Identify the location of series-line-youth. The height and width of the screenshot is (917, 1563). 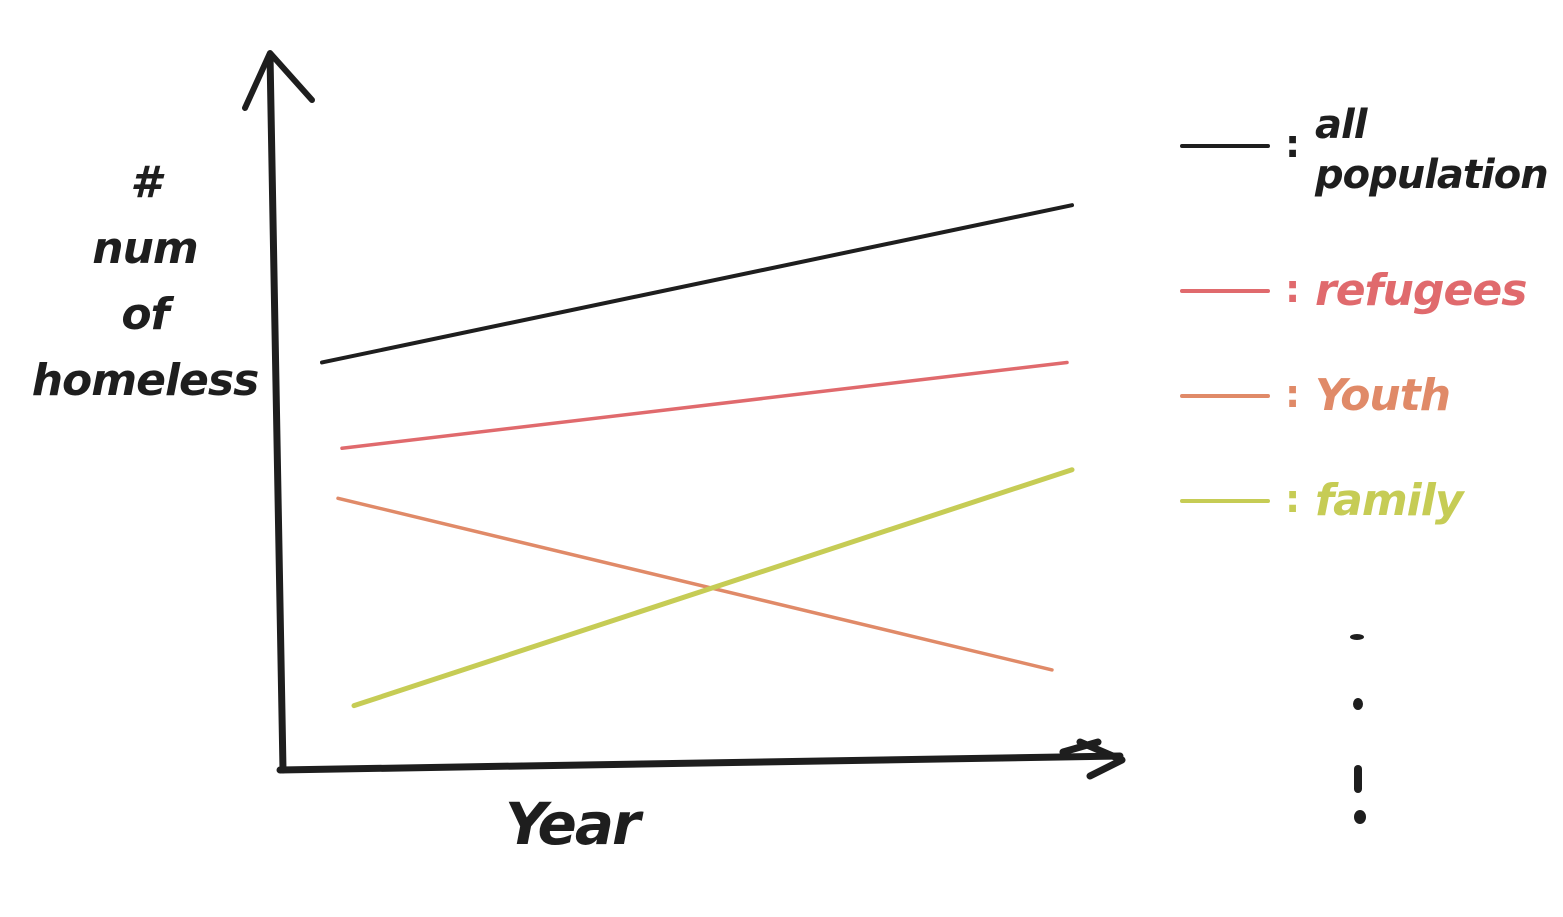
(695, 584).